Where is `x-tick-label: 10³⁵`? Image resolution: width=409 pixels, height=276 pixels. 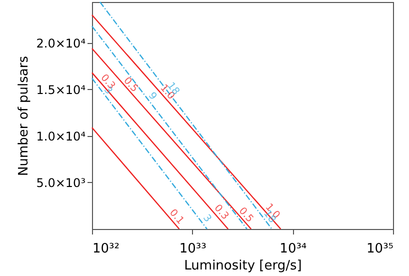
x-tick-label: 10³⁵ is located at coordinates (380, 249).